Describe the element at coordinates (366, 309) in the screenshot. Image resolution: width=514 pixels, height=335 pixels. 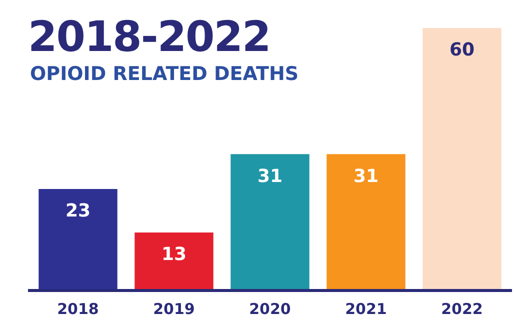
I see `x-tick-label: 2021` at that location.